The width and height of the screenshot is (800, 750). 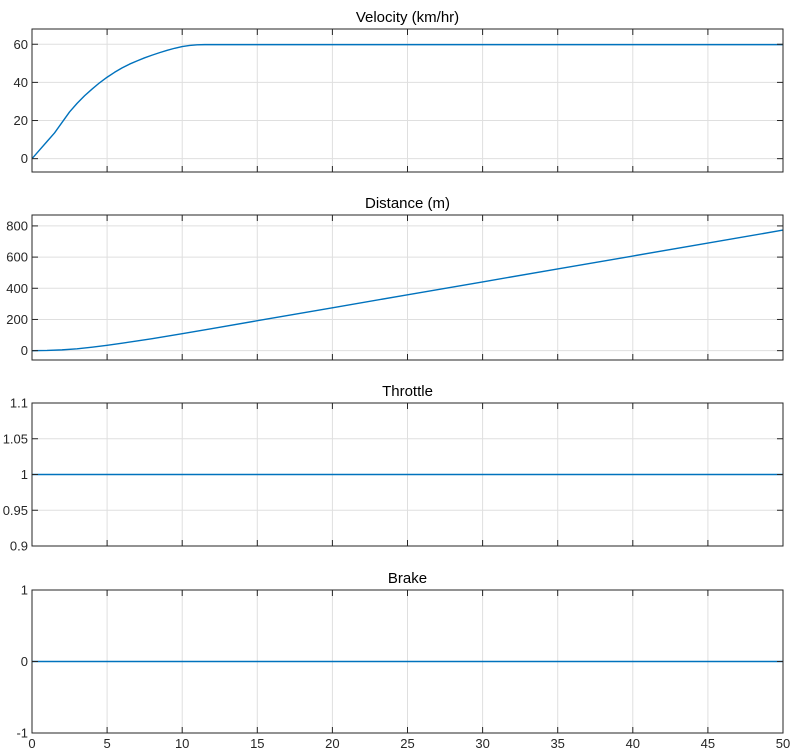 I want to click on x-tick-label: 20, so click(x=332, y=743).